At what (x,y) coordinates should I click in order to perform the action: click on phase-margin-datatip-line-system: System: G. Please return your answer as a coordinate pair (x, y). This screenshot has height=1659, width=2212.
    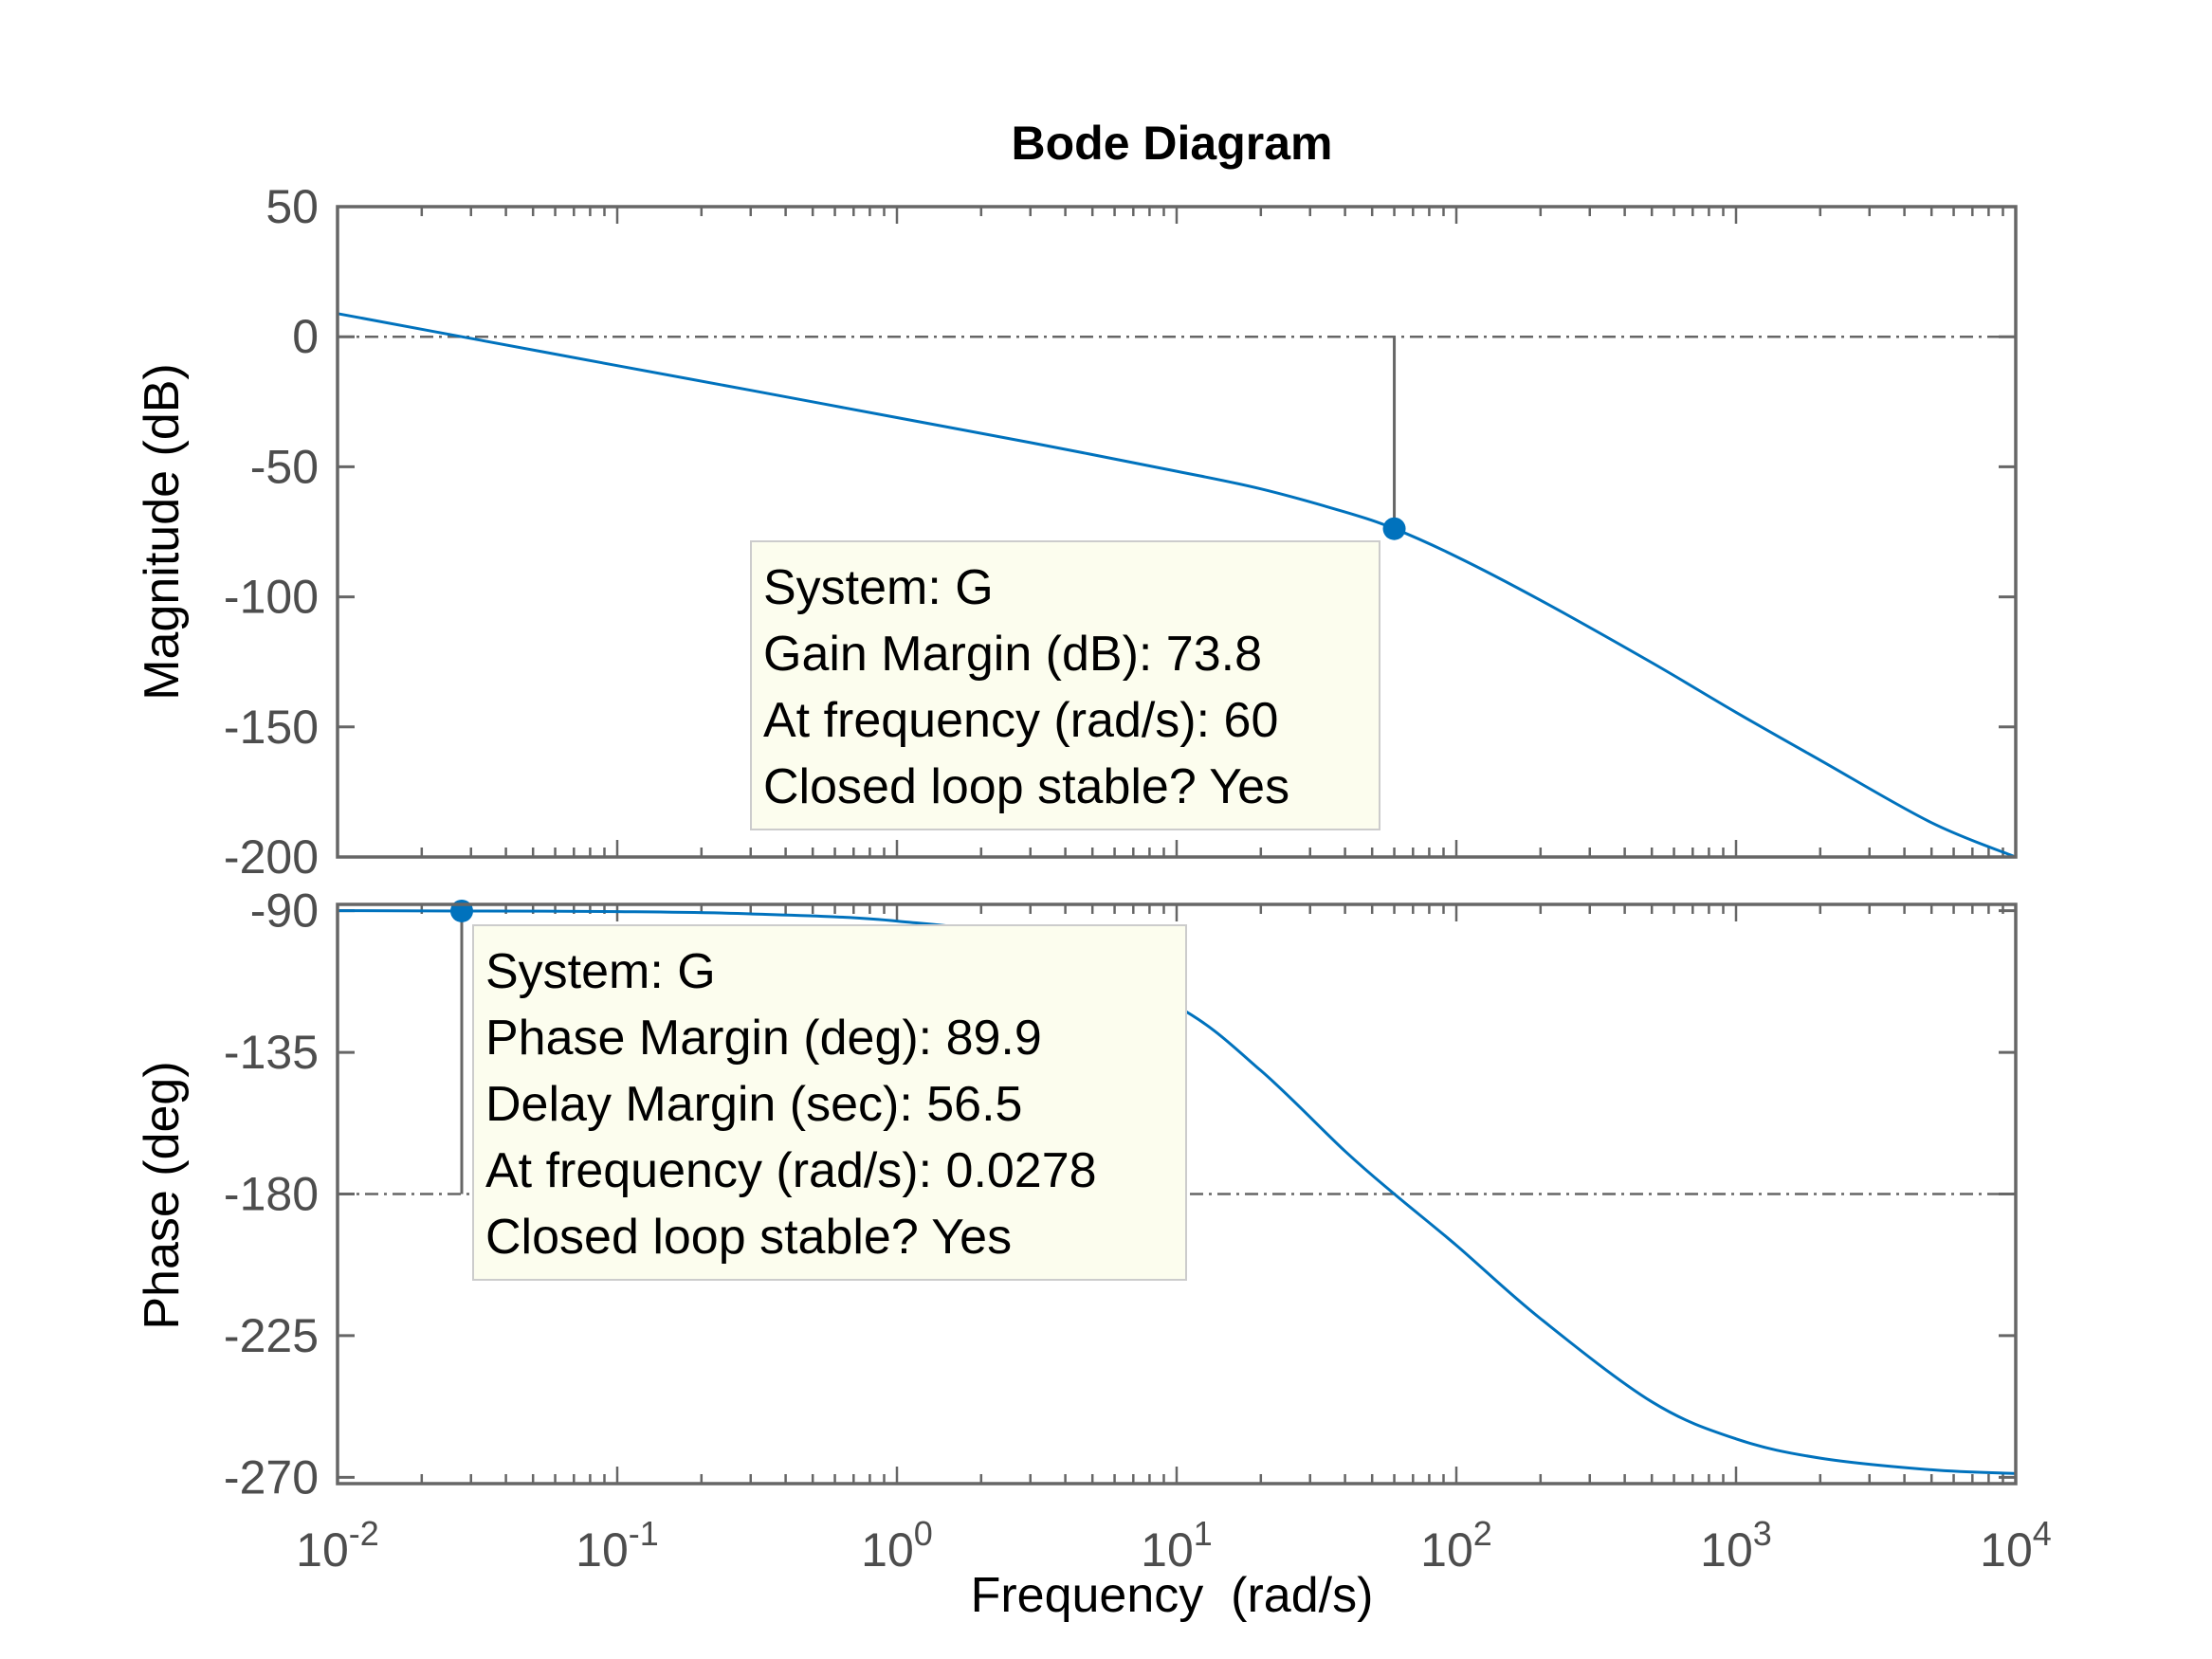
    Looking at the image, I should click on (600, 971).